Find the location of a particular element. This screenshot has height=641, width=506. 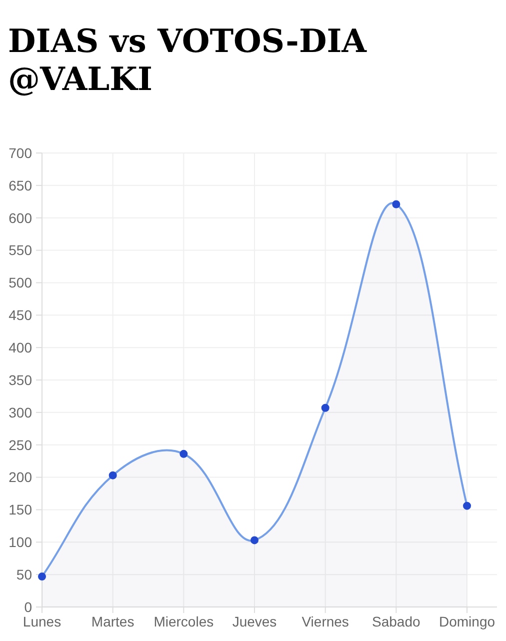

y-tick-label: 200 is located at coordinates (20, 477).